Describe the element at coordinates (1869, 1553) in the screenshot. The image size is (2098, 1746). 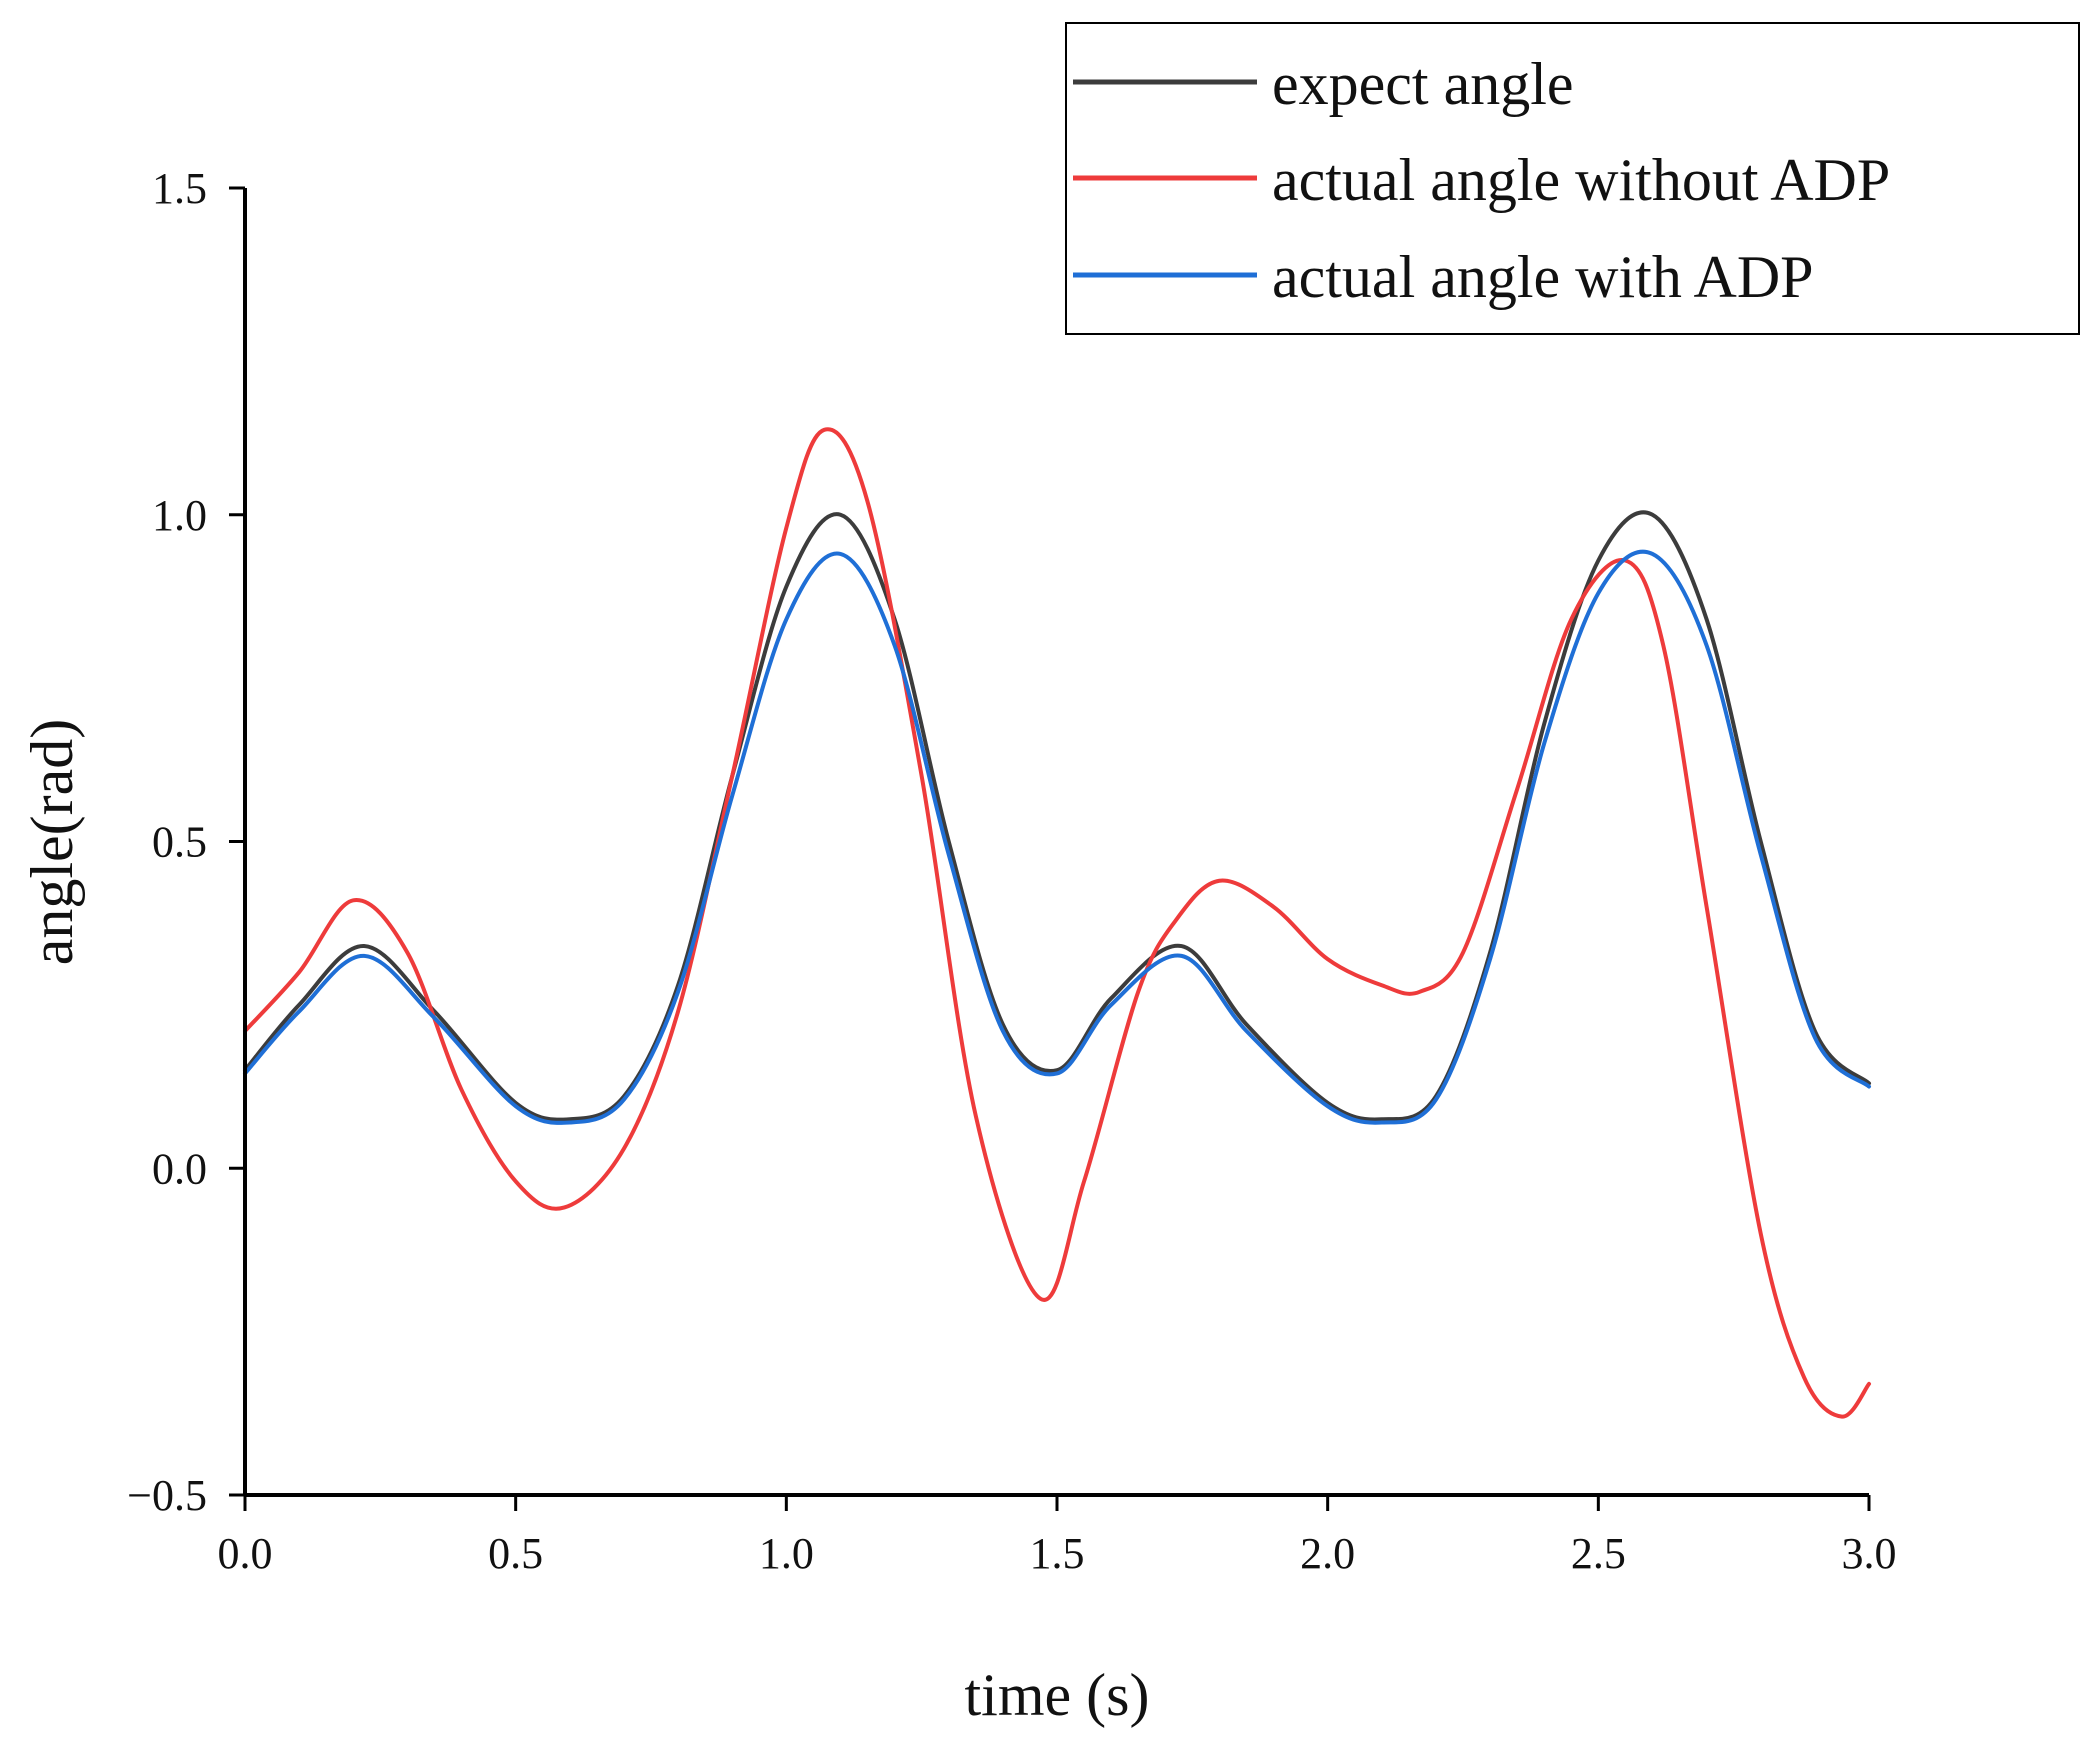
I see `x-tick-label: 3.0` at that location.